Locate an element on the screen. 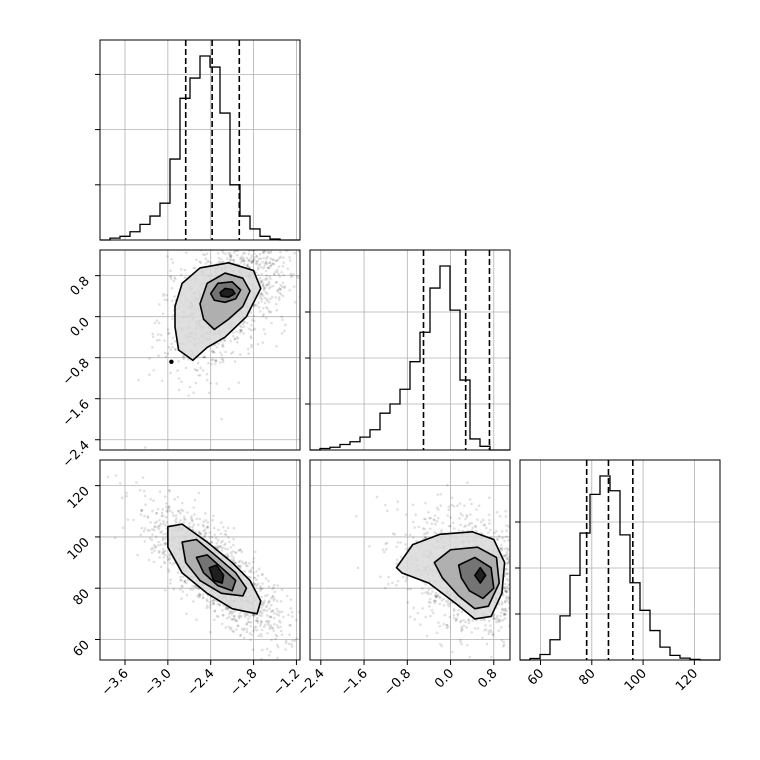 The width and height of the screenshot is (760, 760). contour-line is located at coordinates (225, 301).